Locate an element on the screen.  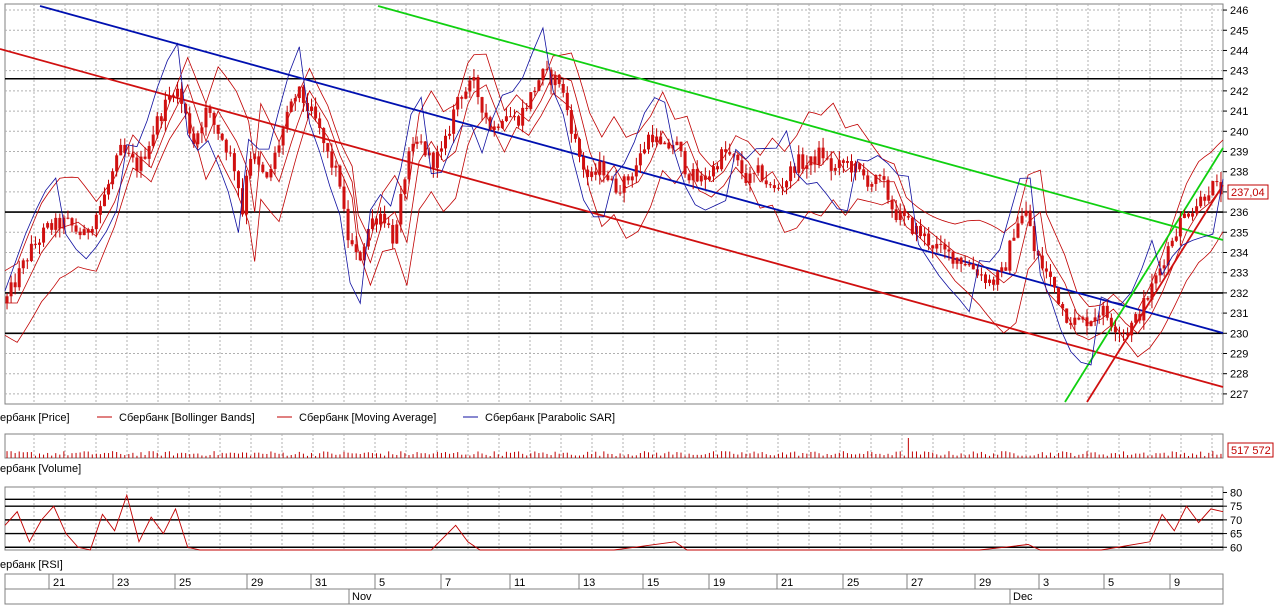
day-label: 13 is located at coordinates (589, 583).